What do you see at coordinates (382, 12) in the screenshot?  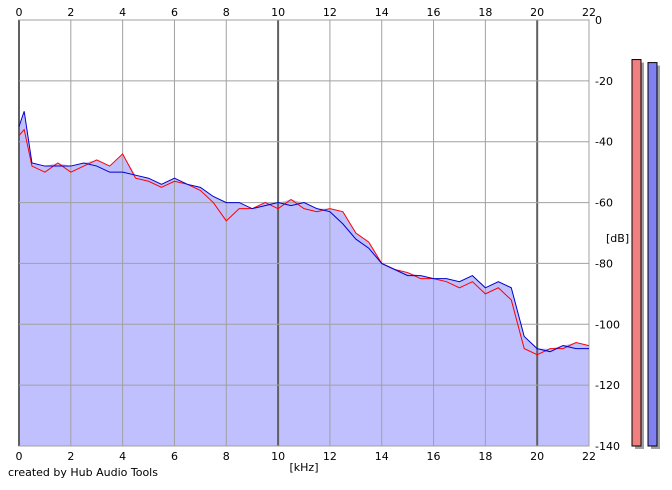 I see `x-tick-label-top: 14` at bounding box center [382, 12].